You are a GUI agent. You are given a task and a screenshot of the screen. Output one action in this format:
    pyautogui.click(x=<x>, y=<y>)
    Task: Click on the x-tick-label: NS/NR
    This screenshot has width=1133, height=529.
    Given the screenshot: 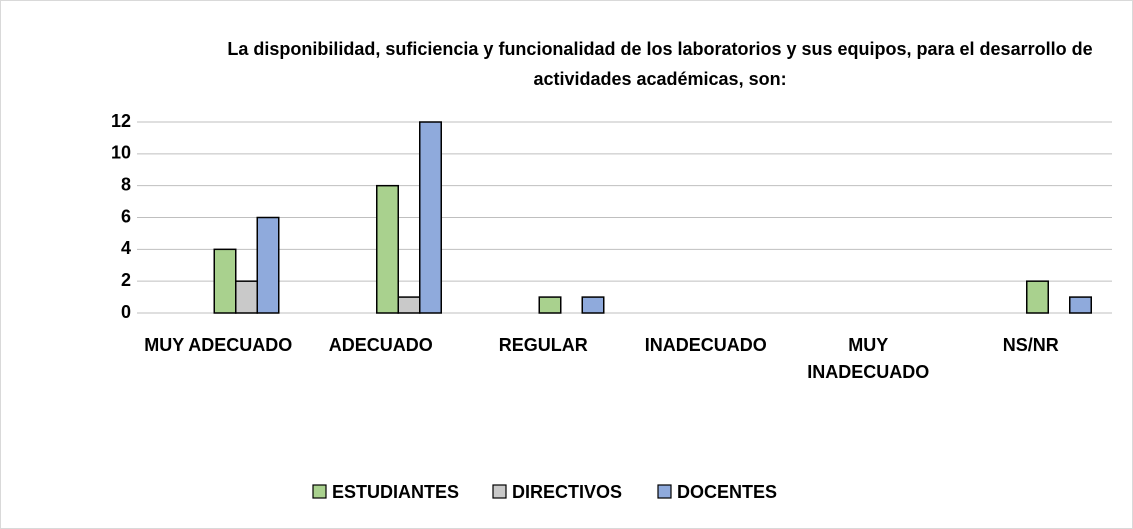 What is the action you would take?
    pyautogui.click(x=1030, y=345)
    